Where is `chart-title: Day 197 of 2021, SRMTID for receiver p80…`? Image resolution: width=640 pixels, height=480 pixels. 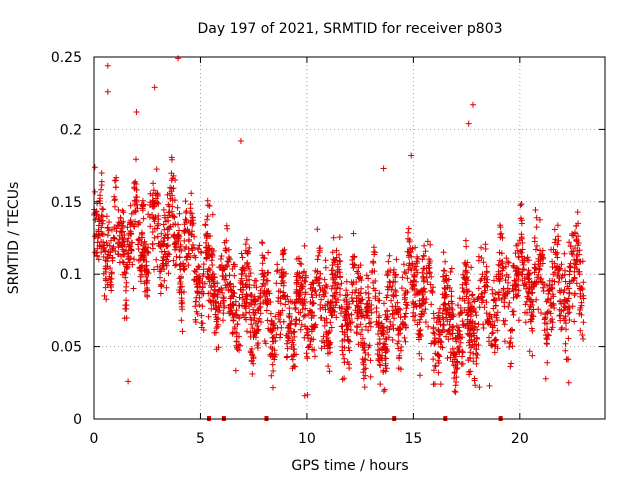 chart-title: Day 197 of 2021, SRMTID for receiver p80… is located at coordinates (349, 29).